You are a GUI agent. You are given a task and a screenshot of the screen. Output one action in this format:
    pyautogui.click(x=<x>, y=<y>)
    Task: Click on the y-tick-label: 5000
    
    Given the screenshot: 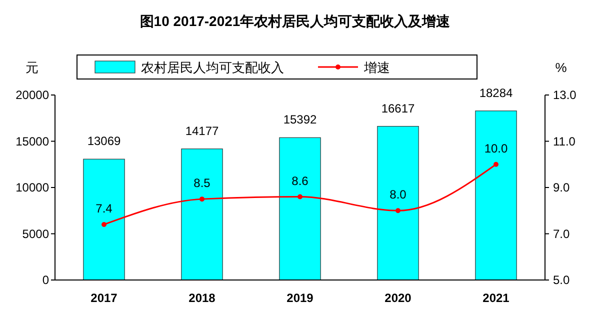 What is the action you would take?
    pyautogui.click(x=36, y=233)
    